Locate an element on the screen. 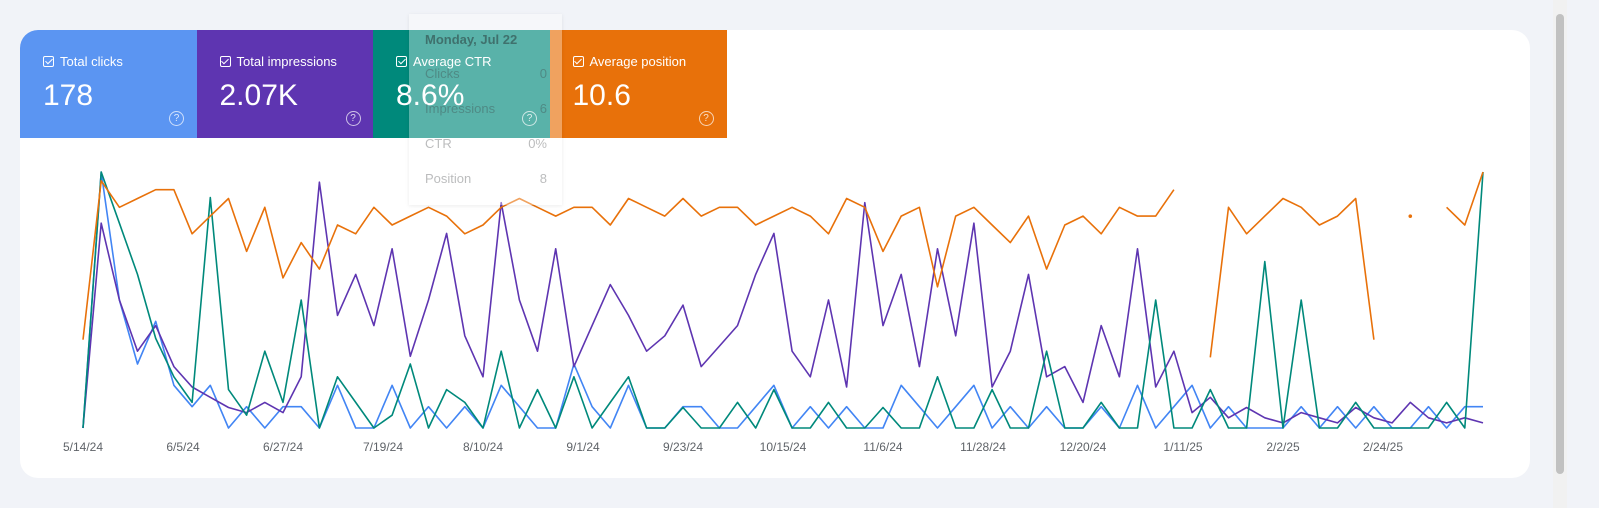  tooltip-label: Clicks is located at coordinates (442, 73).